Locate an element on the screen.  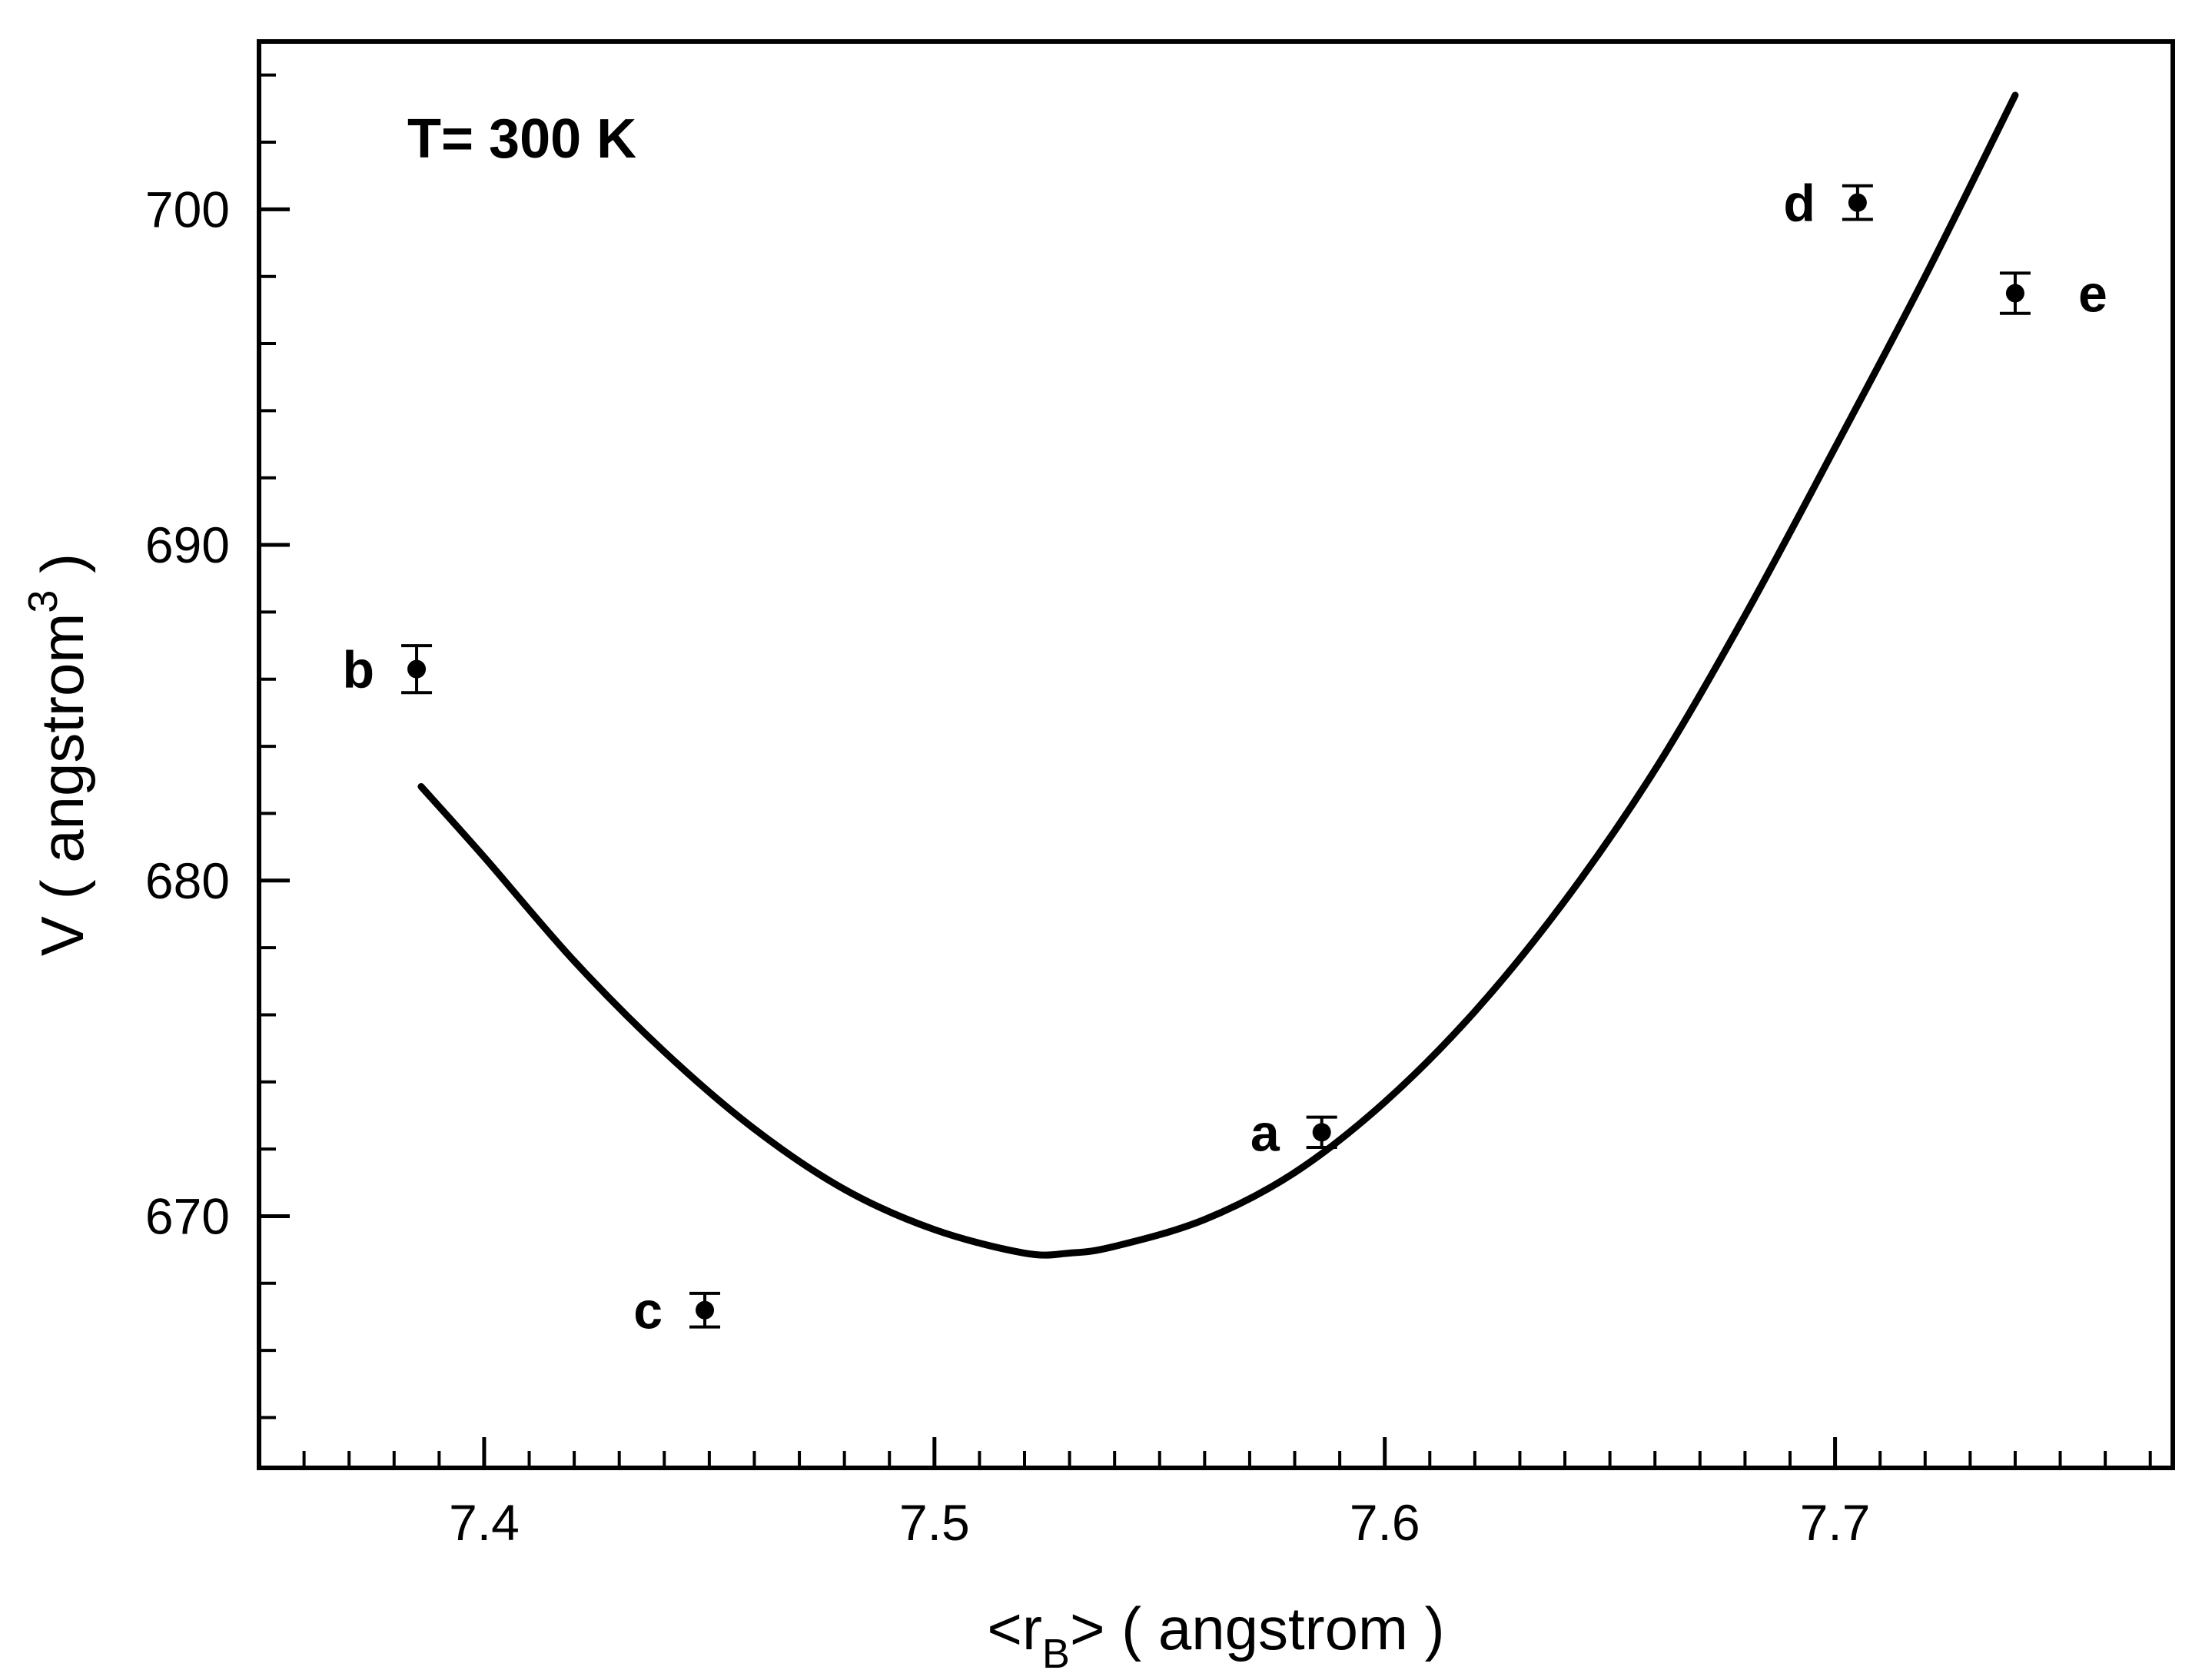
x-axis-title-suffix: > ( angstrom ) is located at coordinates (1257, 1629).